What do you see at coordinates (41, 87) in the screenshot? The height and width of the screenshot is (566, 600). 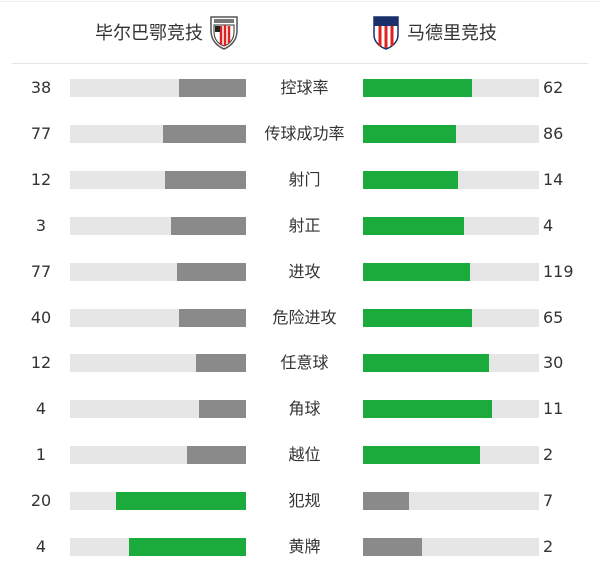 I see `home-value: 38` at bounding box center [41, 87].